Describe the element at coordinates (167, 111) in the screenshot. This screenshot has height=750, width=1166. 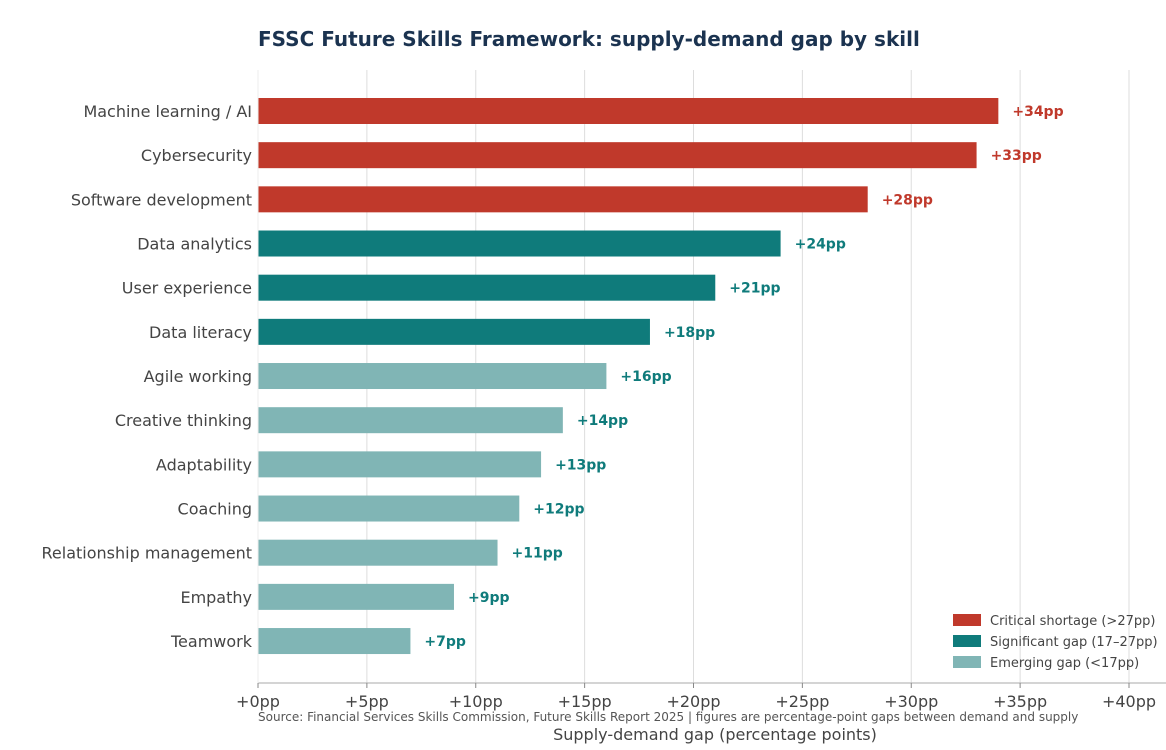
I see `category-label: Machine learning / AI` at that location.